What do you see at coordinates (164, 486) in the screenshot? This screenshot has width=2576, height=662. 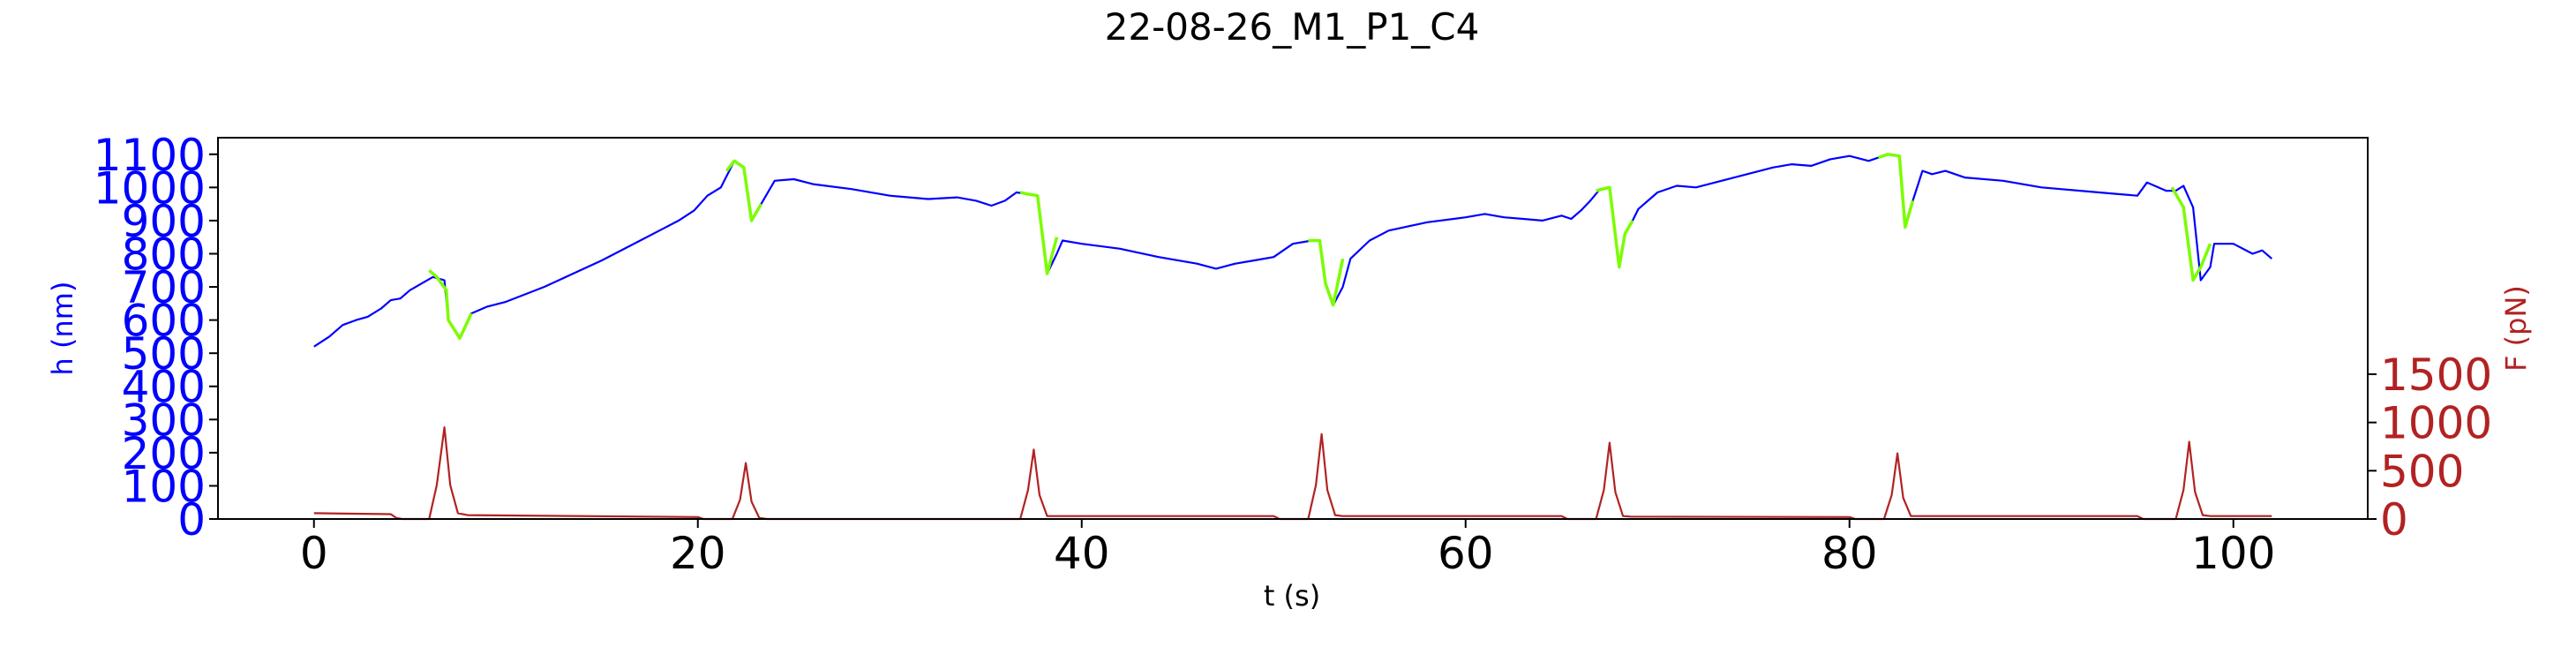 I see `y-left-tick-label: 100` at bounding box center [164, 486].